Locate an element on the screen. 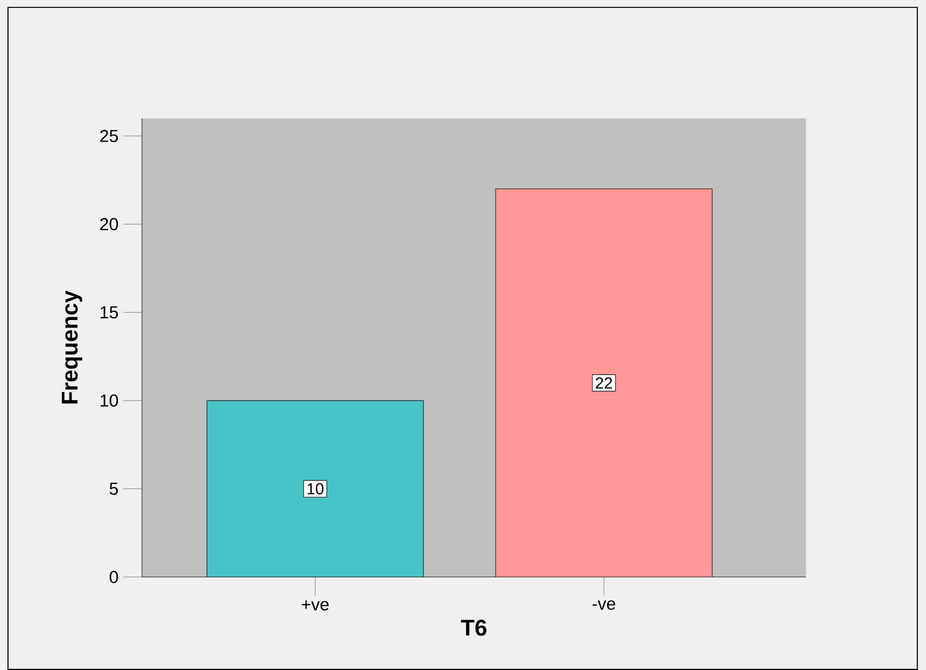 The image size is (926, 670). y-tick-label: 0 is located at coordinates (114, 577).